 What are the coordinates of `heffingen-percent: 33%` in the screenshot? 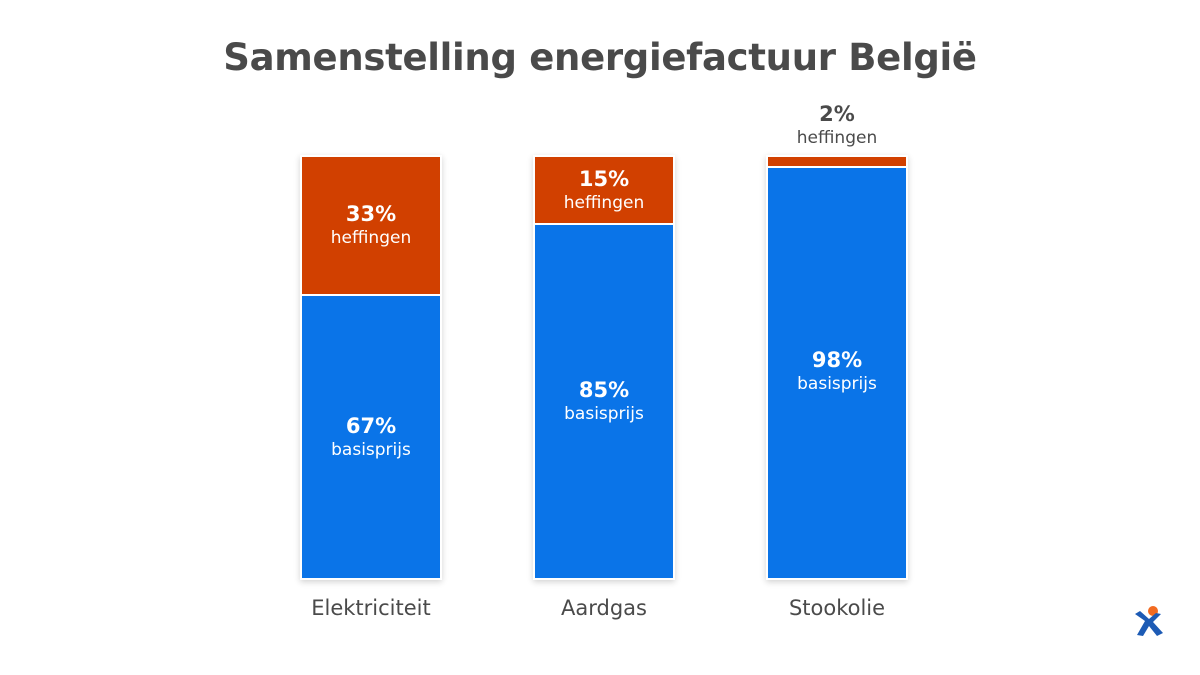 It's located at (371, 214).